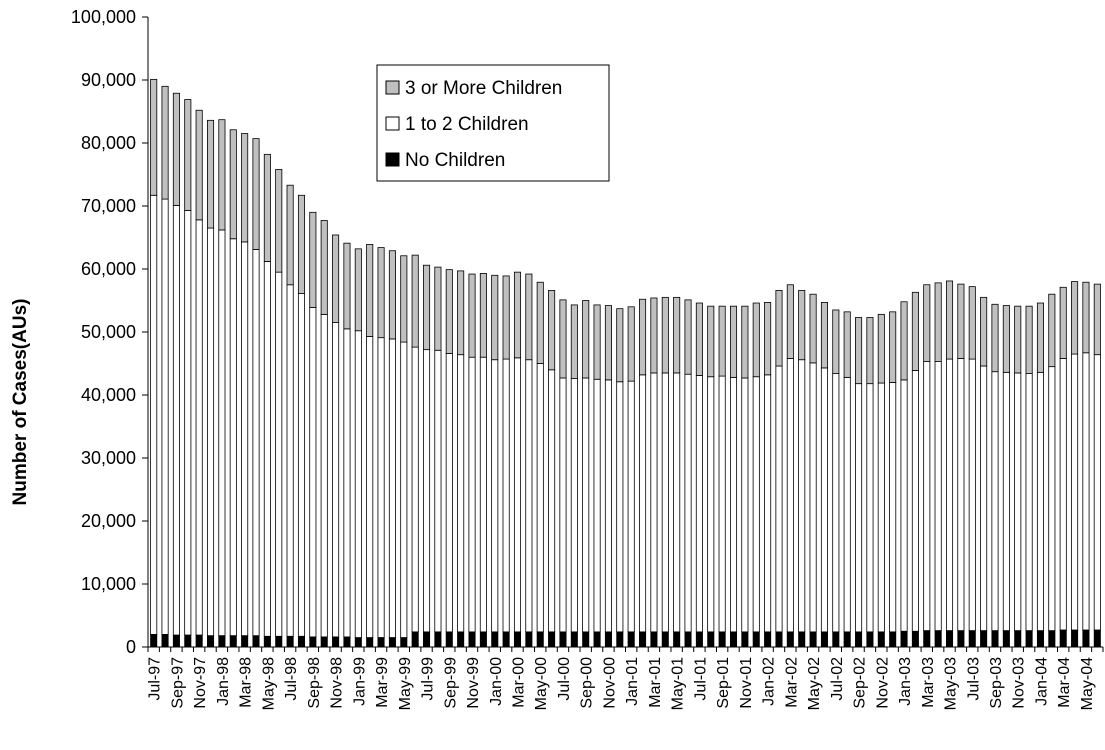 Image resolution: width=1105 pixels, height=750 pixels. I want to click on x-tick-label: Jan-99, so click(359, 681).